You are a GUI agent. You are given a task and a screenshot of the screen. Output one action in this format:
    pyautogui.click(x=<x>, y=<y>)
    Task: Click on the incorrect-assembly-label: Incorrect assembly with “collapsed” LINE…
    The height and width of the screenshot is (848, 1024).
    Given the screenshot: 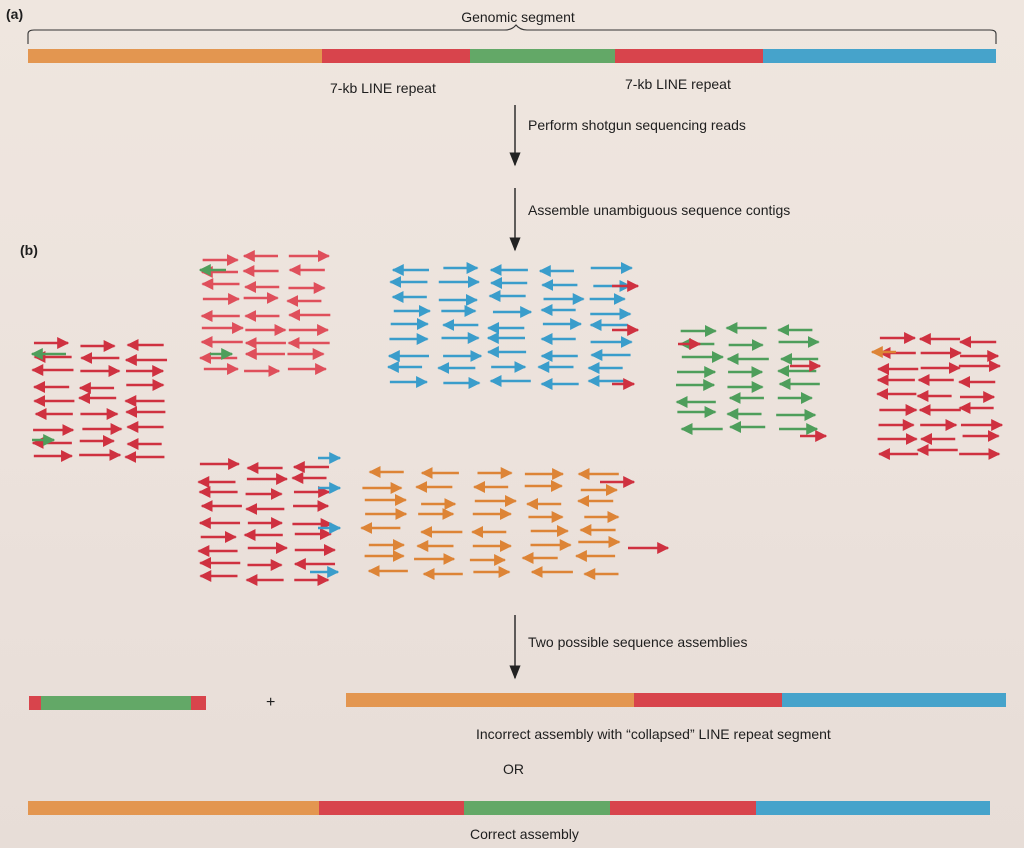 What is the action you would take?
    pyautogui.click(x=653, y=734)
    